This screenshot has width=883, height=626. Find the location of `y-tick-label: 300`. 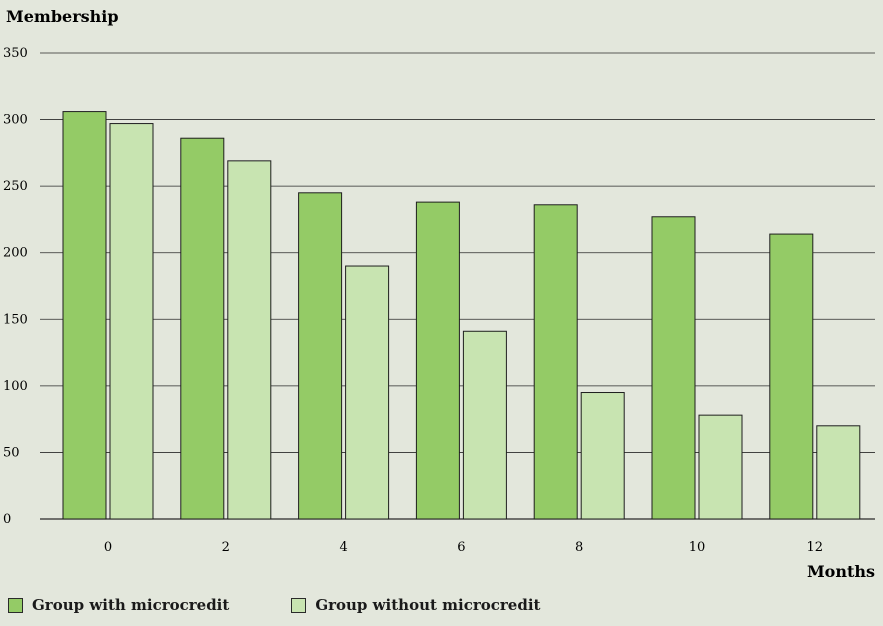

y-tick-label: 300 is located at coordinates (15, 120).